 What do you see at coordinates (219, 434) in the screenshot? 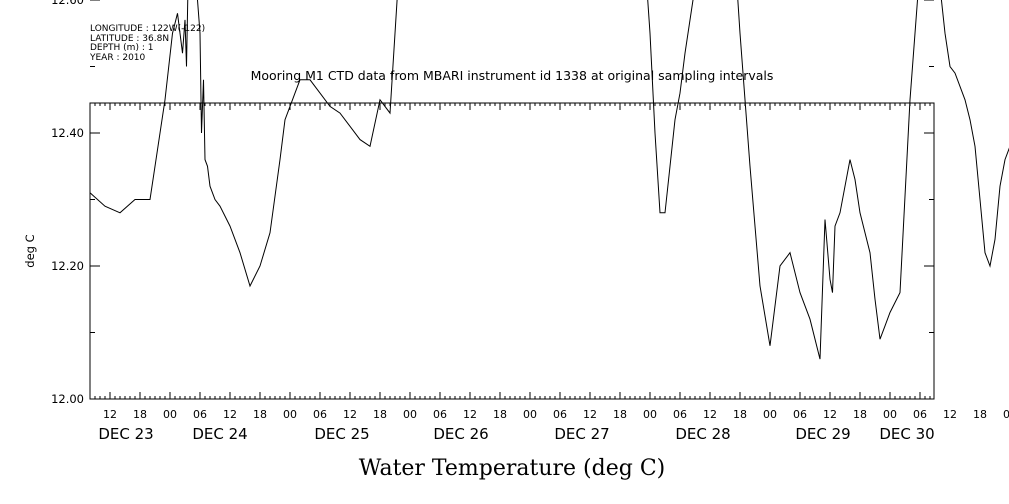
I see `x-day-label: DEC 24` at bounding box center [219, 434].